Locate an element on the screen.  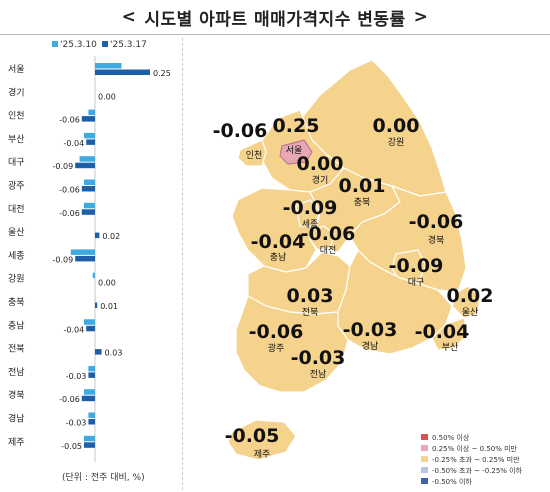
category-label: 세종 is located at coordinates (16, 255).